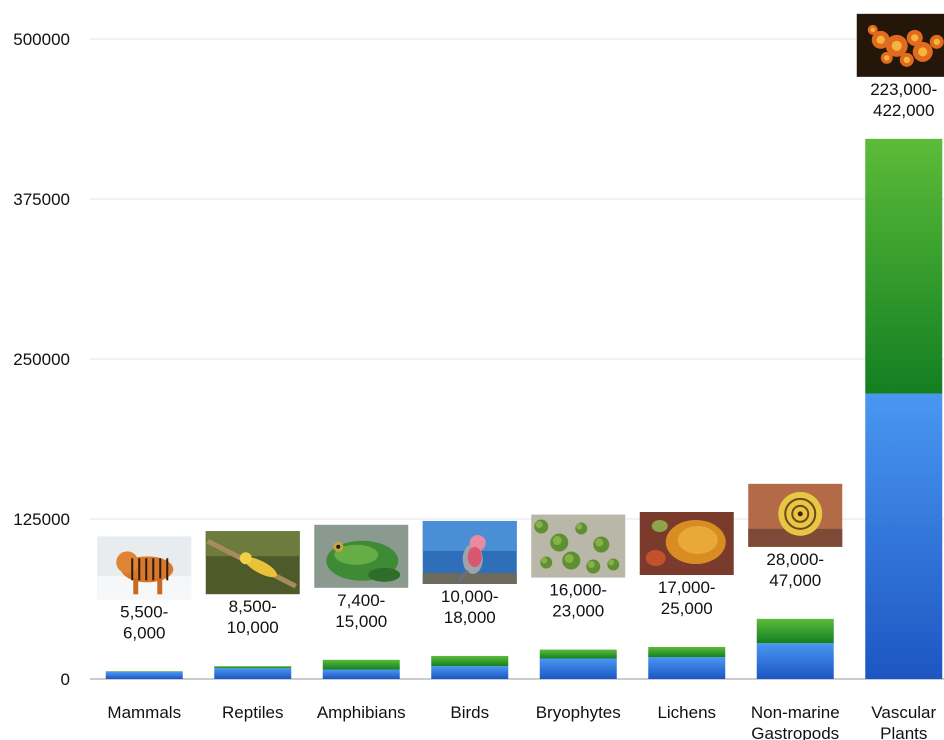 This screenshot has height=740, width=944. What do you see at coordinates (795, 515) in the screenshot?
I see `snail-photo-icon` at bounding box center [795, 515].